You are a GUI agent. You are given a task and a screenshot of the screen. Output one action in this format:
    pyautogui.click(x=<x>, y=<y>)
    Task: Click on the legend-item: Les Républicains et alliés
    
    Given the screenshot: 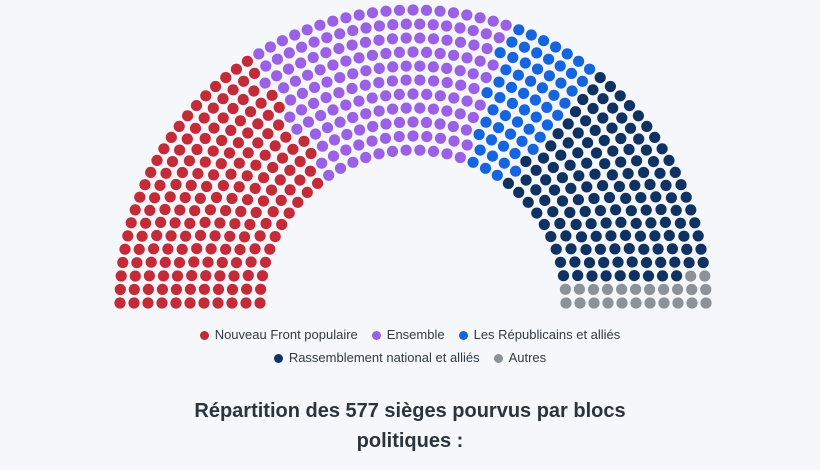 What is the action you would take?
    pyautogui.click(x=539, y=334)
    